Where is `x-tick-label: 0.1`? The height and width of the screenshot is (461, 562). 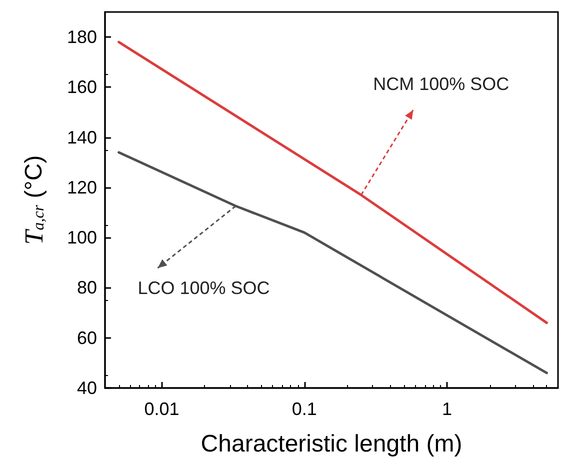
x-tick-label: 0.1 is located at coordinates (304, 409).